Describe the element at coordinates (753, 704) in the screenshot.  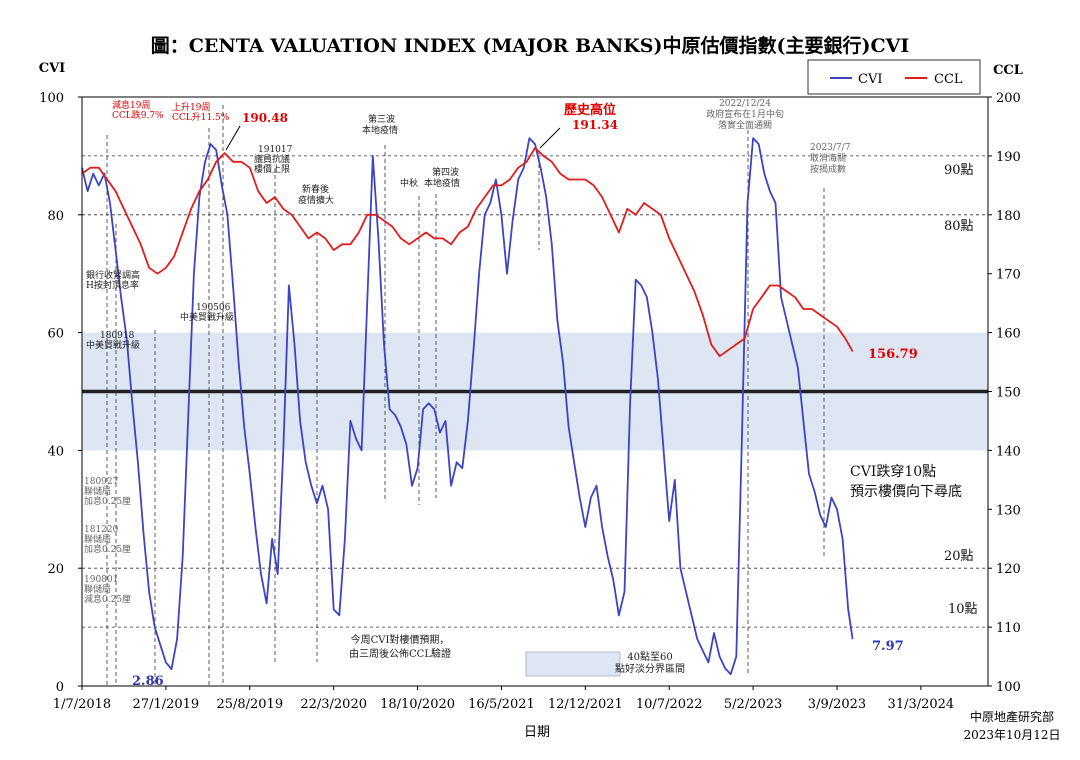
I see `x-tick-label-8: 5/2/2023` at that location.